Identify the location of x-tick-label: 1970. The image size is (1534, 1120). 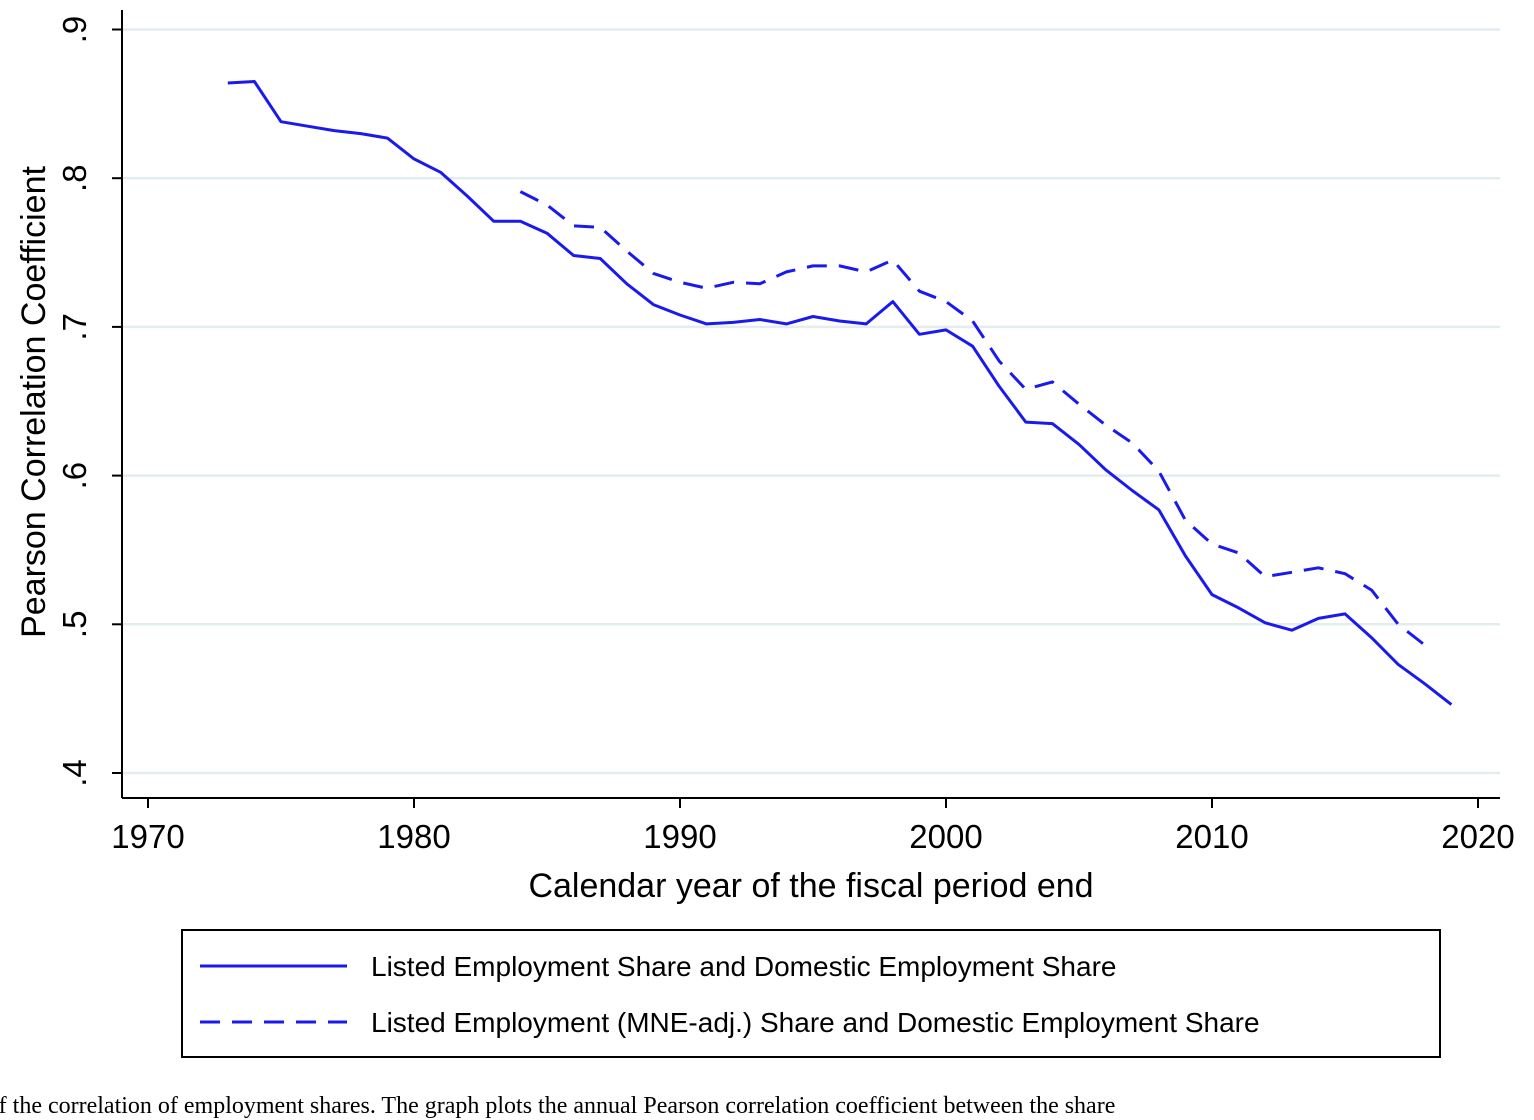
(147, 836).